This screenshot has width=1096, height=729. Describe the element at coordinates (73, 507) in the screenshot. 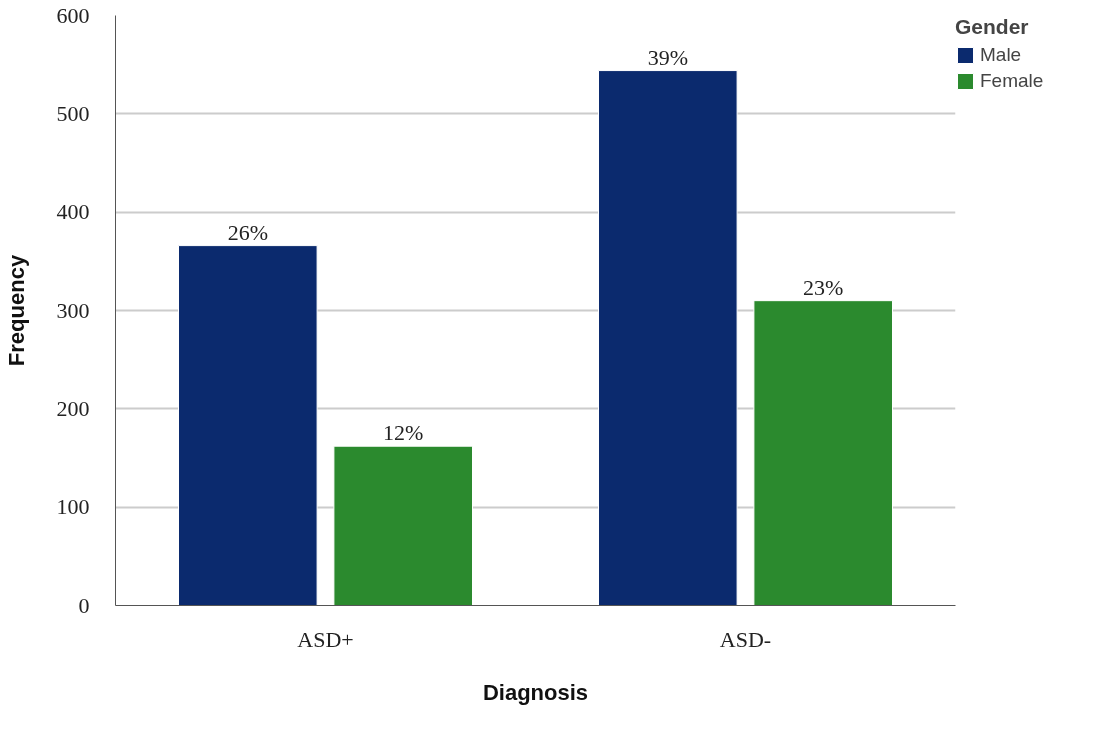

I see `y-tick-label: 100` at that location.